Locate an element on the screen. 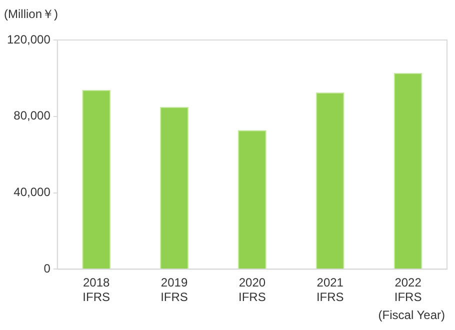 This screenshot has height=330, width=455. x-tick-label: 2018 IFRS is located at coordinates (96, 290).